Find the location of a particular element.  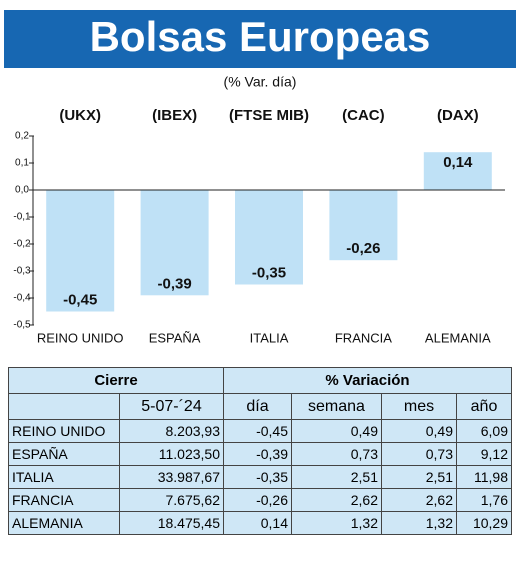

y-tick-label: 0,1 is located at coordinates (22, 163).